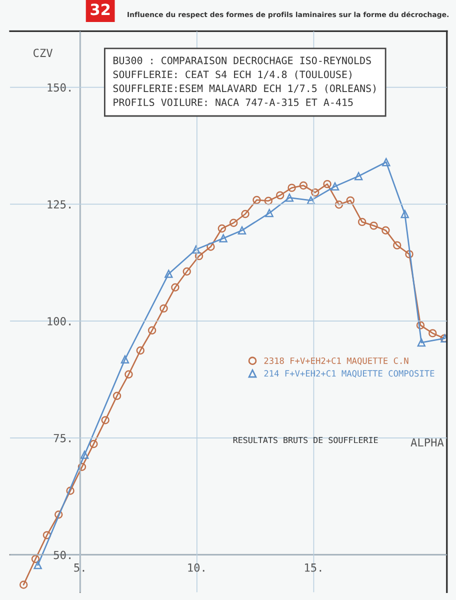 The image size is (456, 600). Describe the element at coordinates (100, 10) in the screenshot. I see `text: 32` at that location.